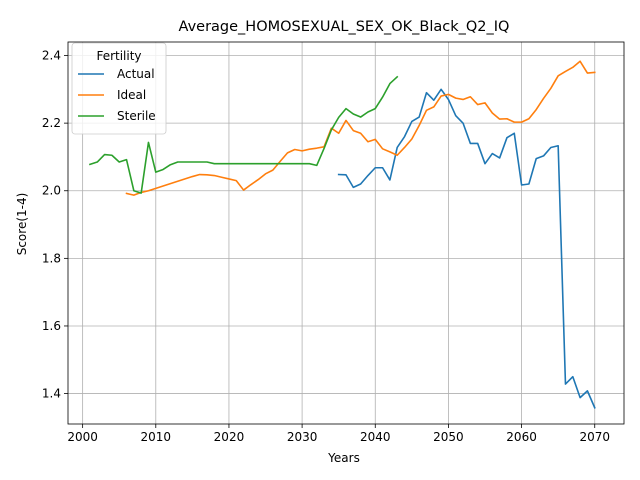 This screenshot has width=640, height=480. I want to click on x-tick-label: 2010, so click(156, 437).